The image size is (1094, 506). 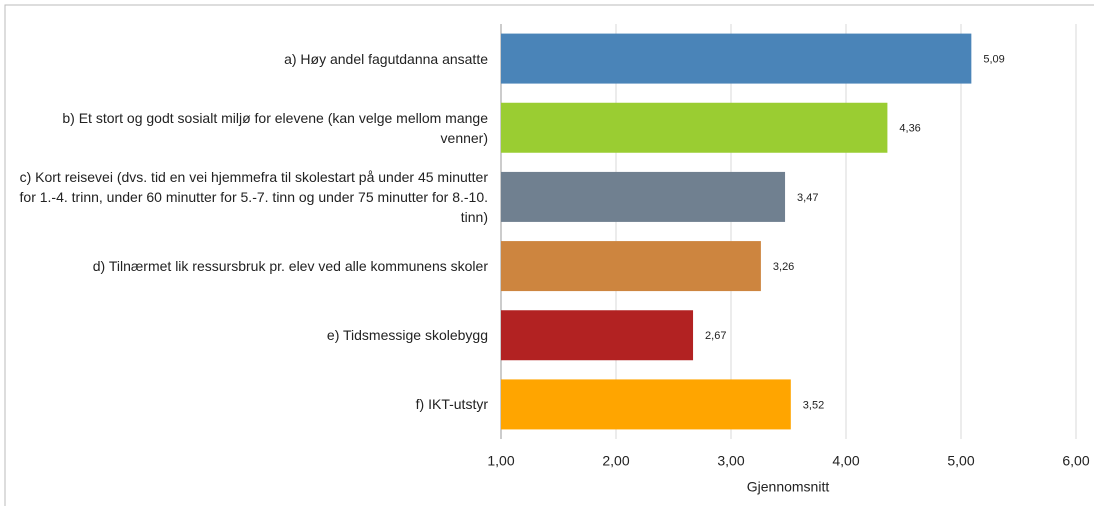 I want to click on data-label: 3,26, so click(x=783, y=267).